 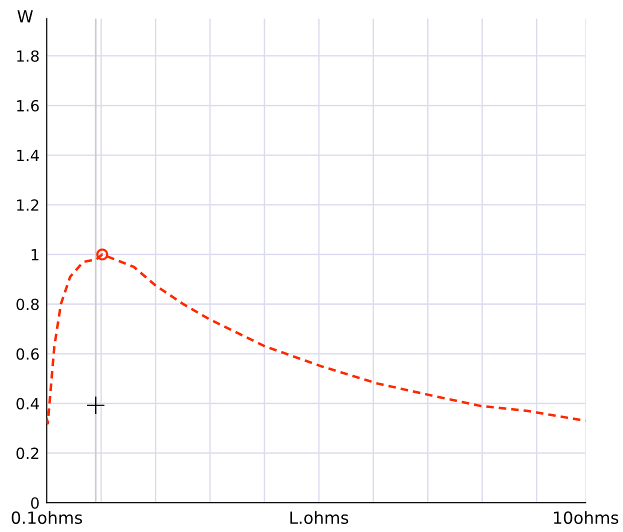 What do you see at coordinates (25, 16) in the screenshot?
I see `y-axis-title: W` at bounding box center [25, 16].